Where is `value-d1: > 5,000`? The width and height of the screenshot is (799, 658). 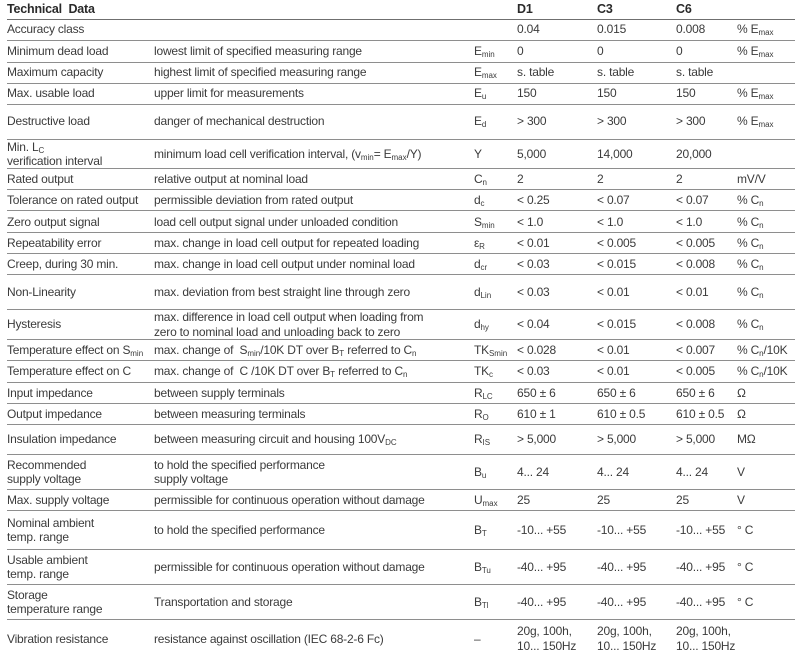
value-d1: > 5,000 is located at coordinates (557, 440).